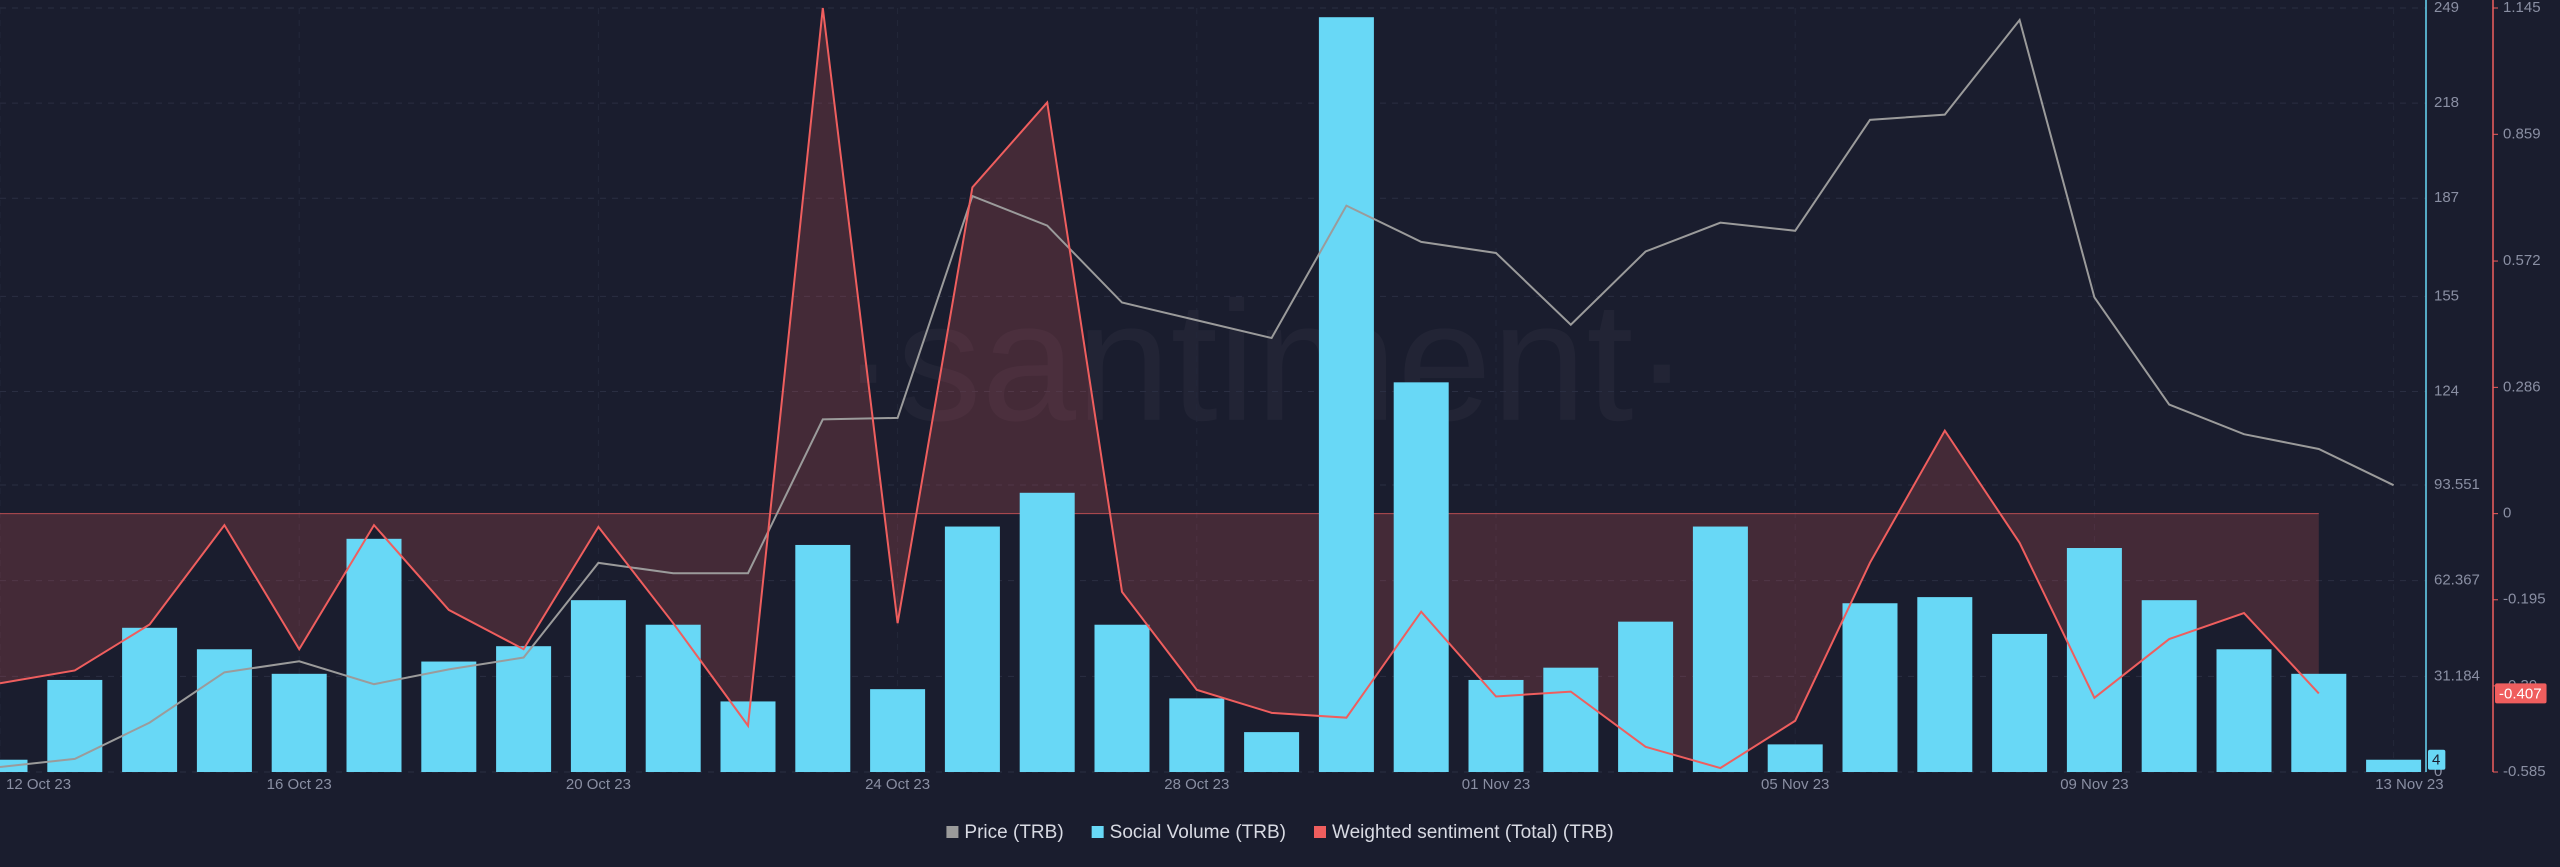 This screenshot has width=2560, height=867. I want to click on y2-tick-label: 0.859, so click(2522, 133).